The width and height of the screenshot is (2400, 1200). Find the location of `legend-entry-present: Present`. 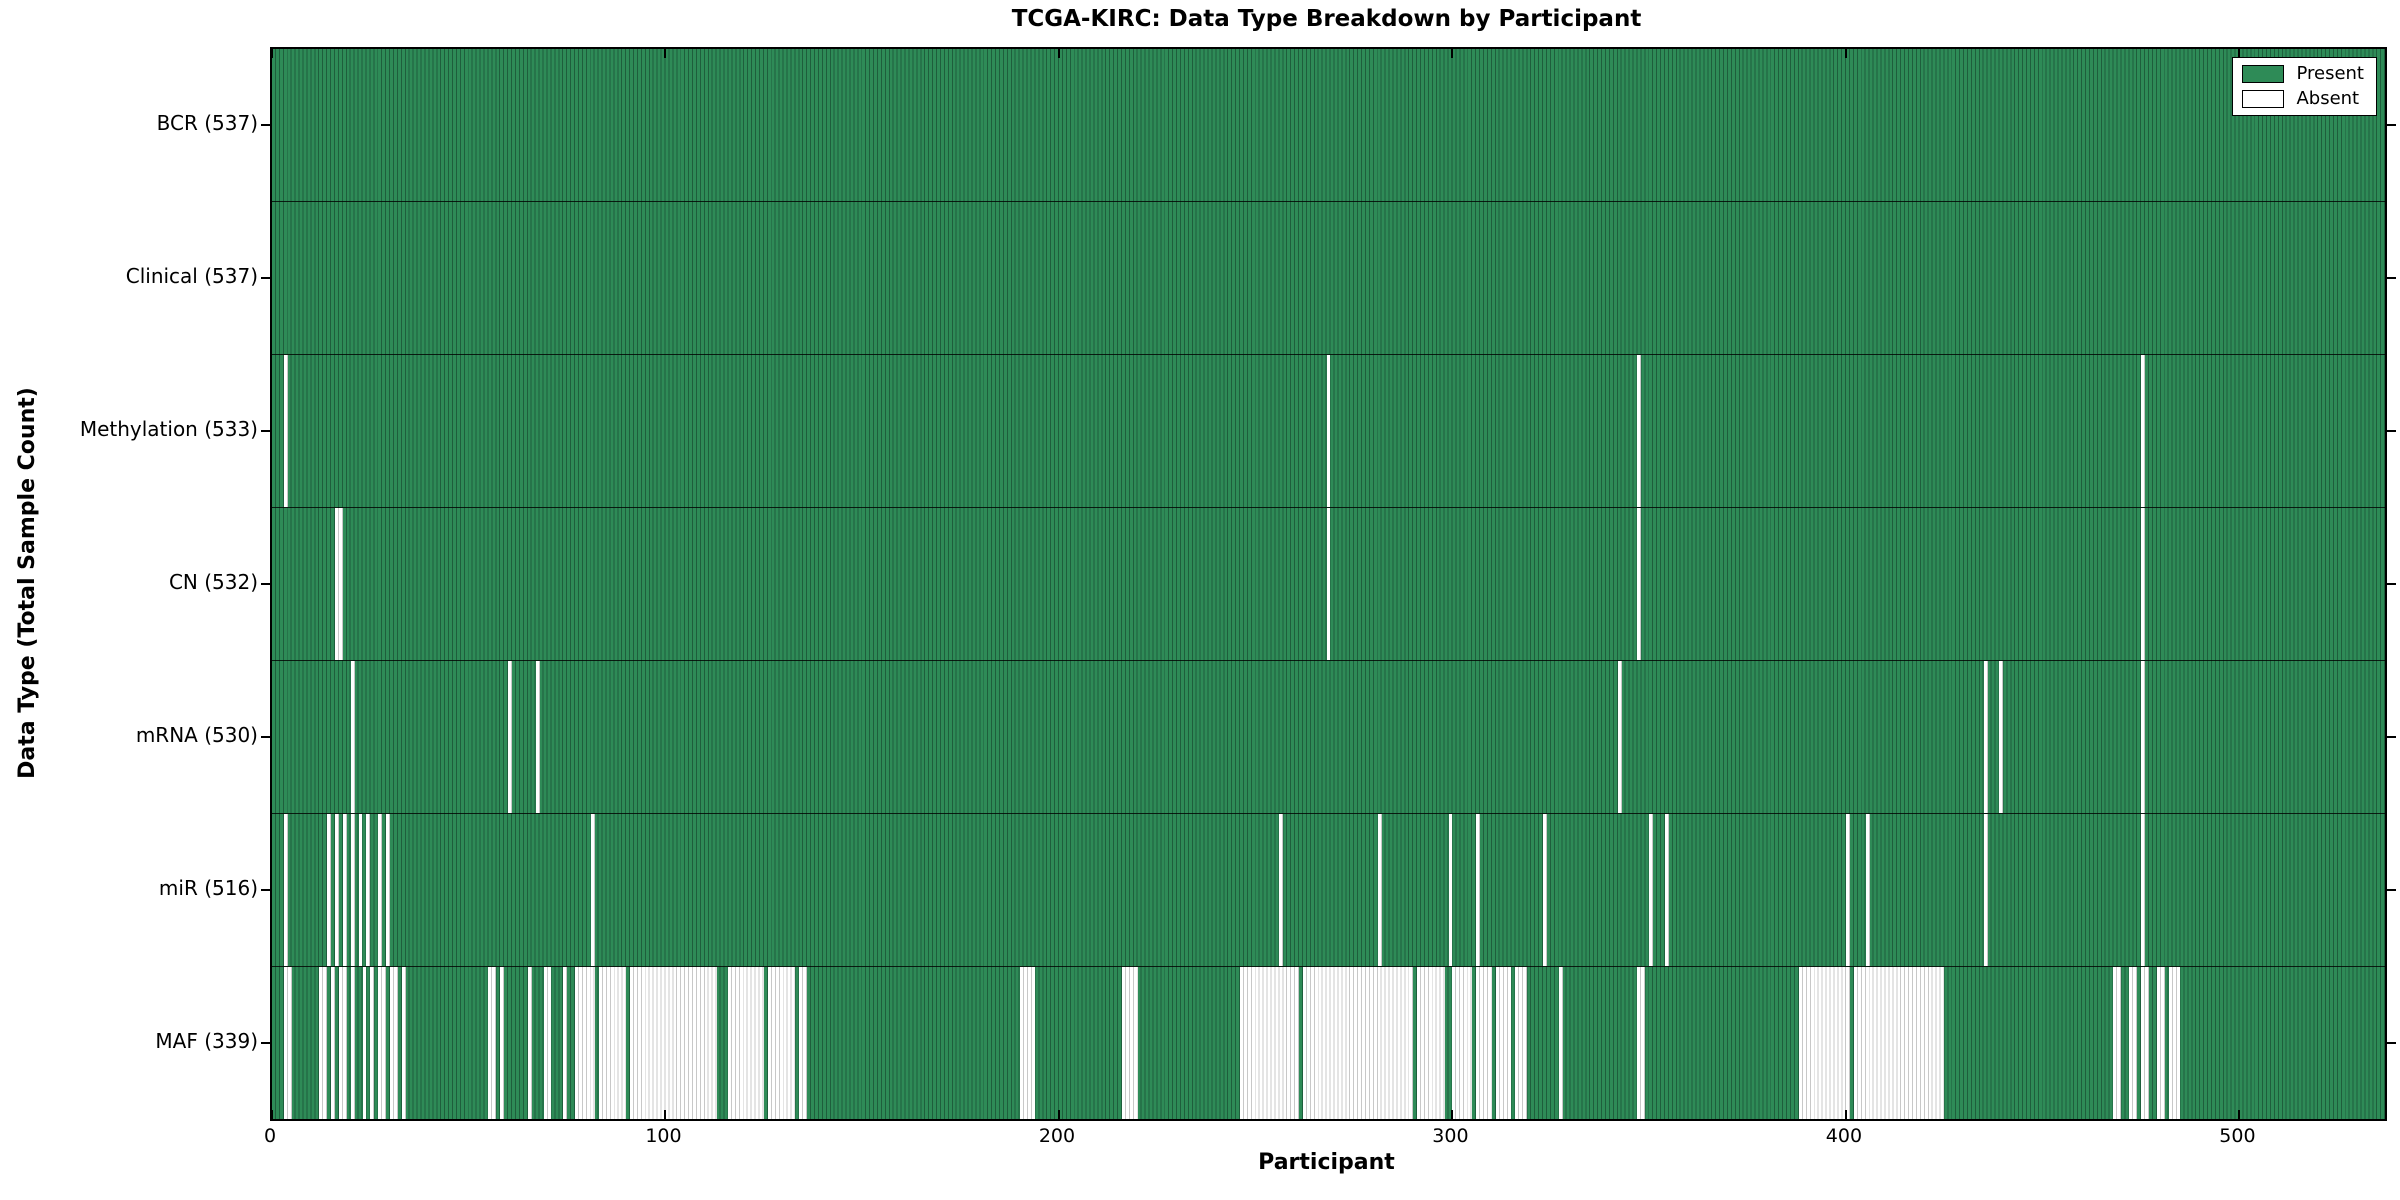

legend-entry-present: Present is located at coordinates (2303, 74).